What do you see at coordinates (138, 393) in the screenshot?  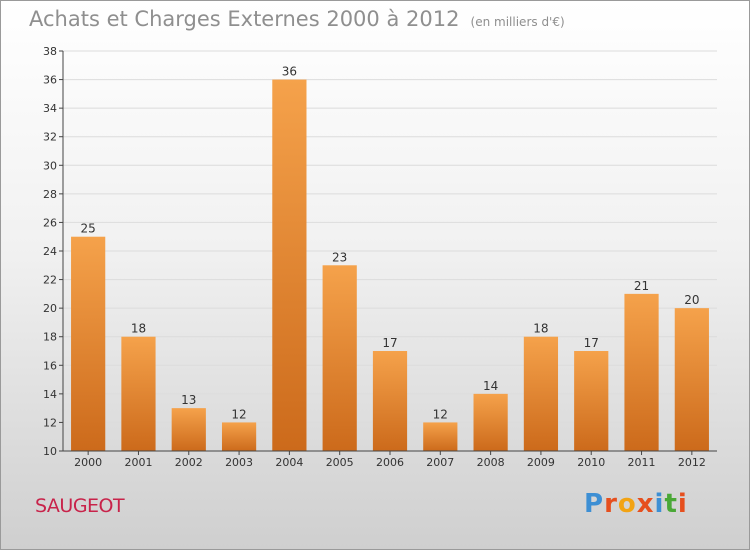 I see `bar-2001` at bounding box center [138, 393].